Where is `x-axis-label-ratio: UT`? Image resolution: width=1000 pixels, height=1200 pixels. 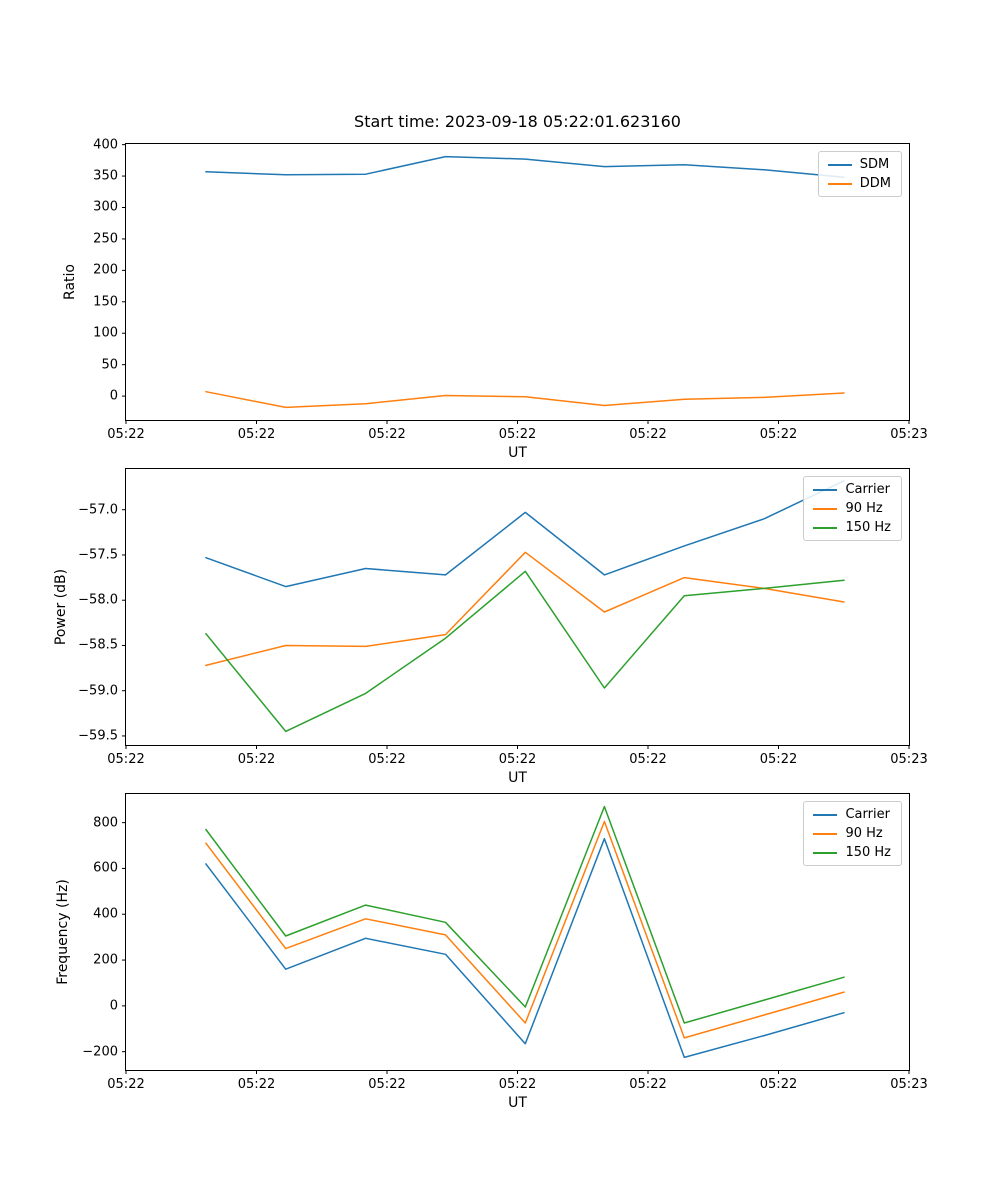 x-axis-label-ratio: UT is located at coordinates (517, 453).